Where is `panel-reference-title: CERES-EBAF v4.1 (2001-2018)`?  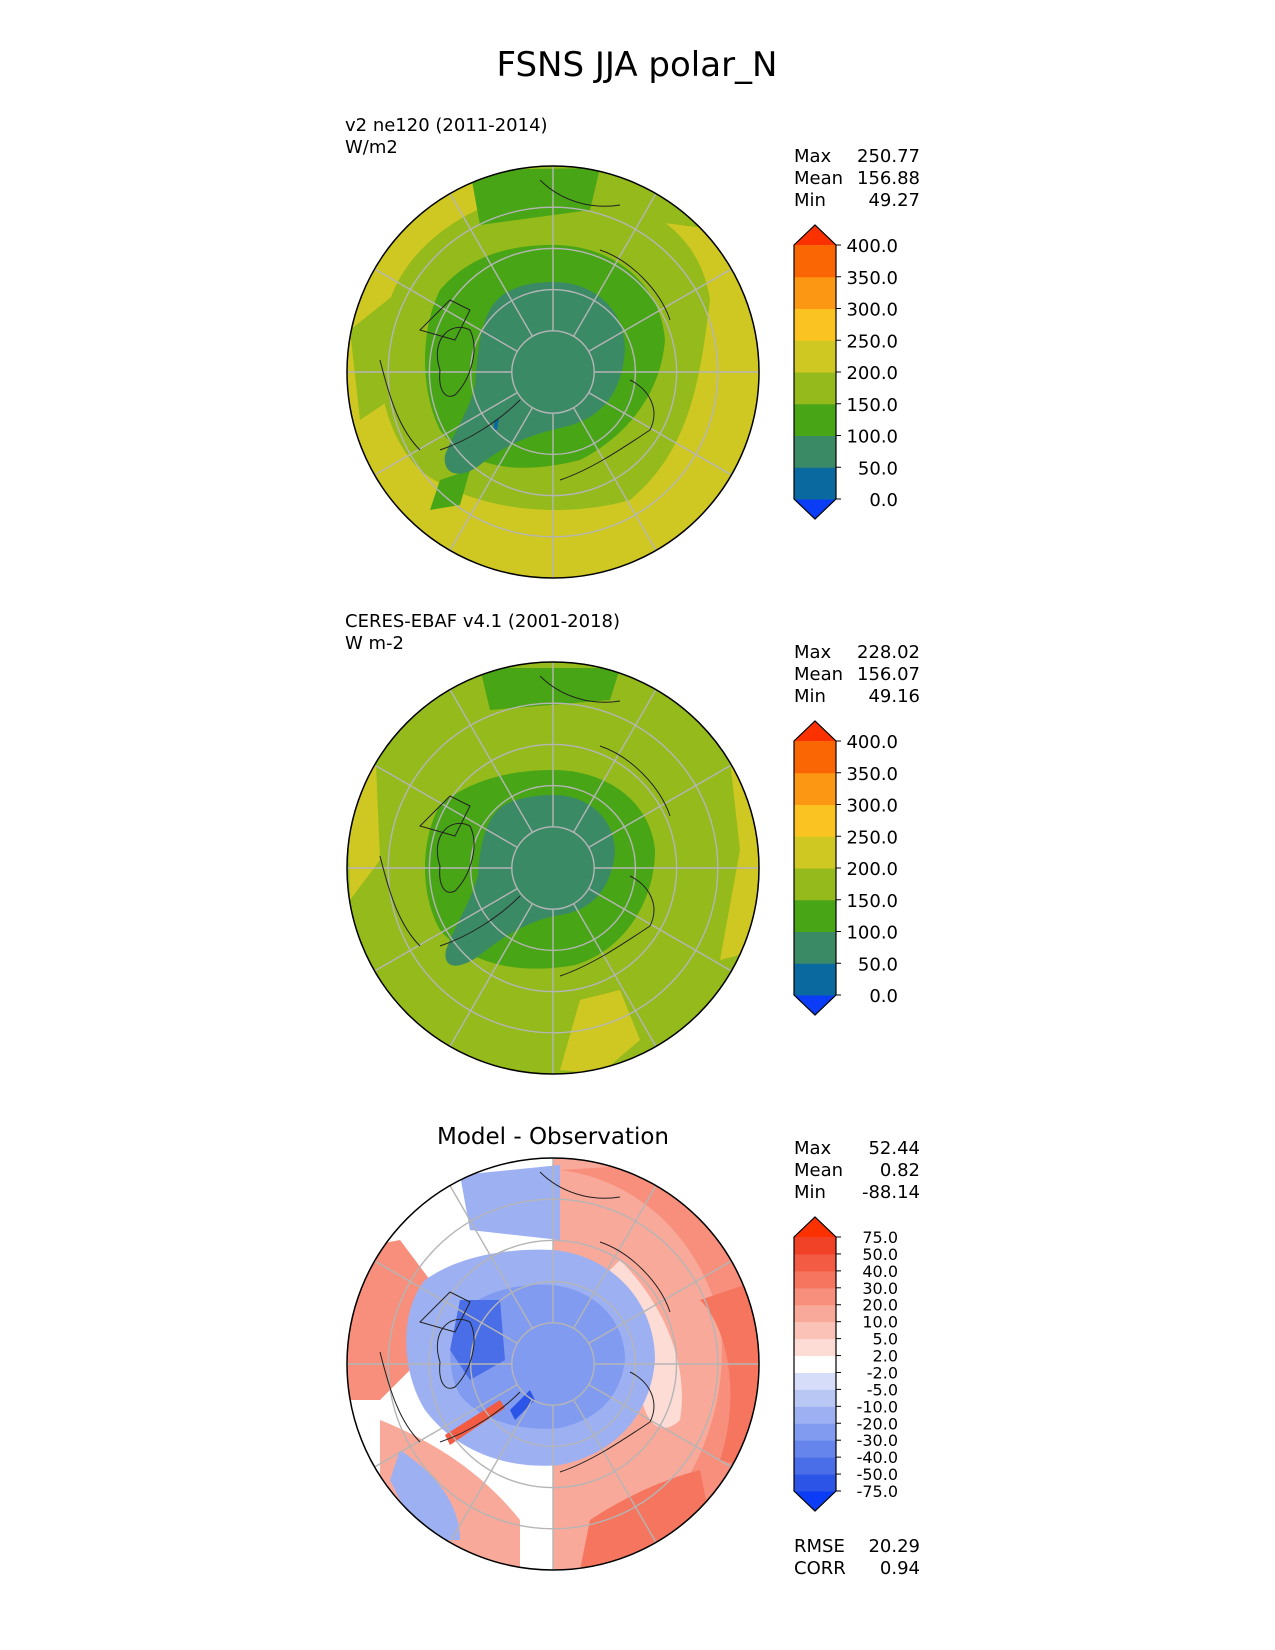 panel-reference-title: CERES-EBAF v4.1 (2001-2018) is located at coordinates (482, 621).